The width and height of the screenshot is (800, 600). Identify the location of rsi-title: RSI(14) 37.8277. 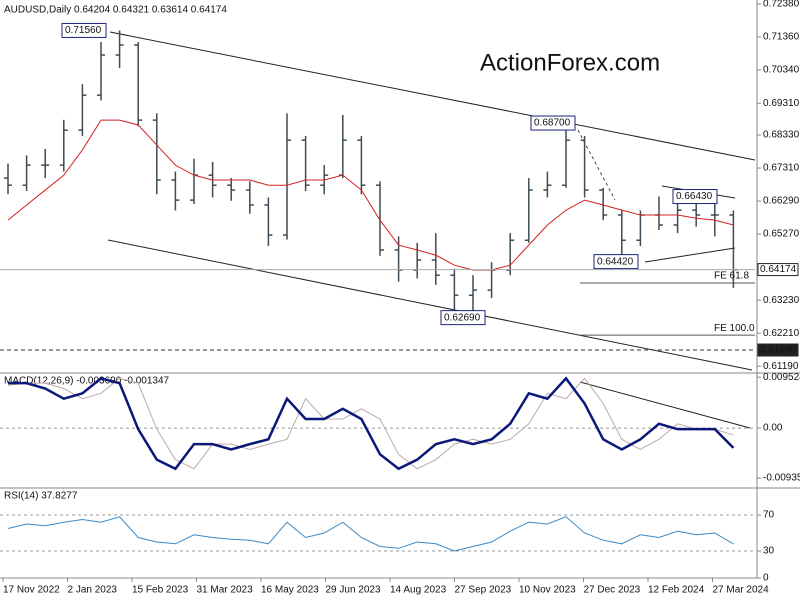
(41, 496).